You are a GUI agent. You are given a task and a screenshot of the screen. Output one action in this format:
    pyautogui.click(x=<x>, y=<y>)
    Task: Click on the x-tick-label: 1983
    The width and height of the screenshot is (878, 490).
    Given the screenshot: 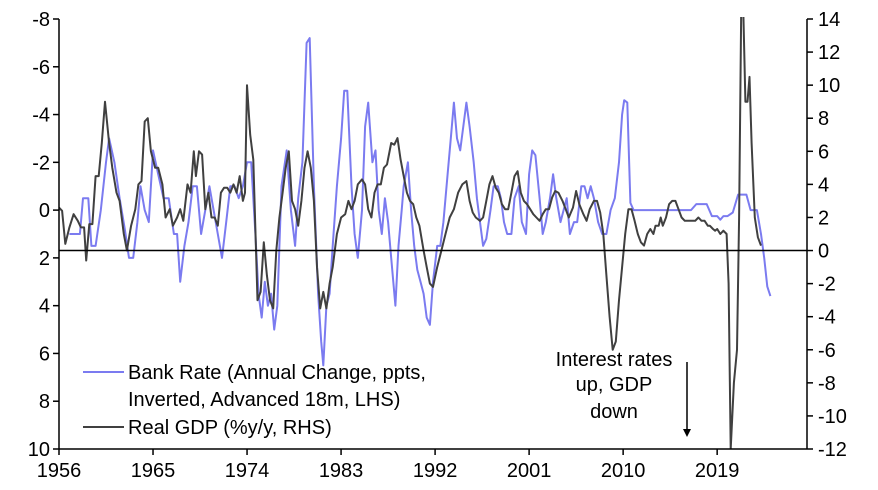 What is the action you would take?
    pyautogui.click(x=341, y=471)
    